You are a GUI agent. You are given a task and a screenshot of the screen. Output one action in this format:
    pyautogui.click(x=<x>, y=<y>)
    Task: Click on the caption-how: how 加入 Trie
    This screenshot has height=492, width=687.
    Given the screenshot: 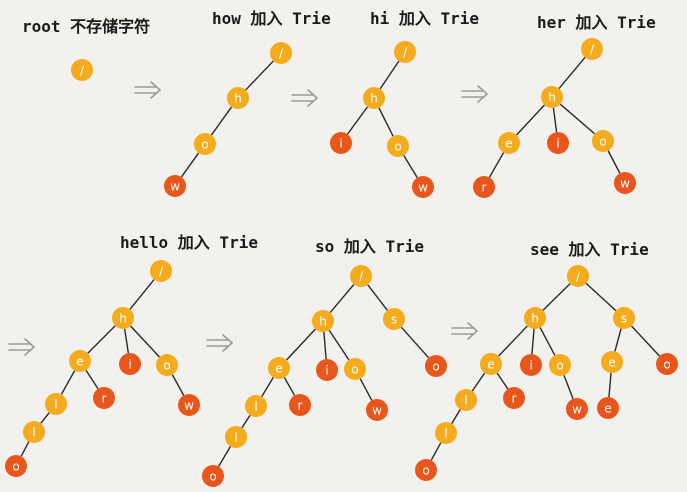 What is the action you would take?
    pyautogui.click(x=271, y=18)
    